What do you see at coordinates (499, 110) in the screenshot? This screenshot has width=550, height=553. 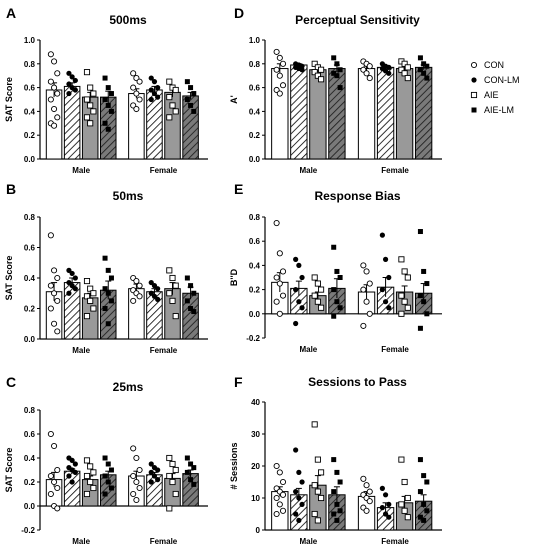 I see `legend-label: AIE-LM` at bounding box center [499, 110].